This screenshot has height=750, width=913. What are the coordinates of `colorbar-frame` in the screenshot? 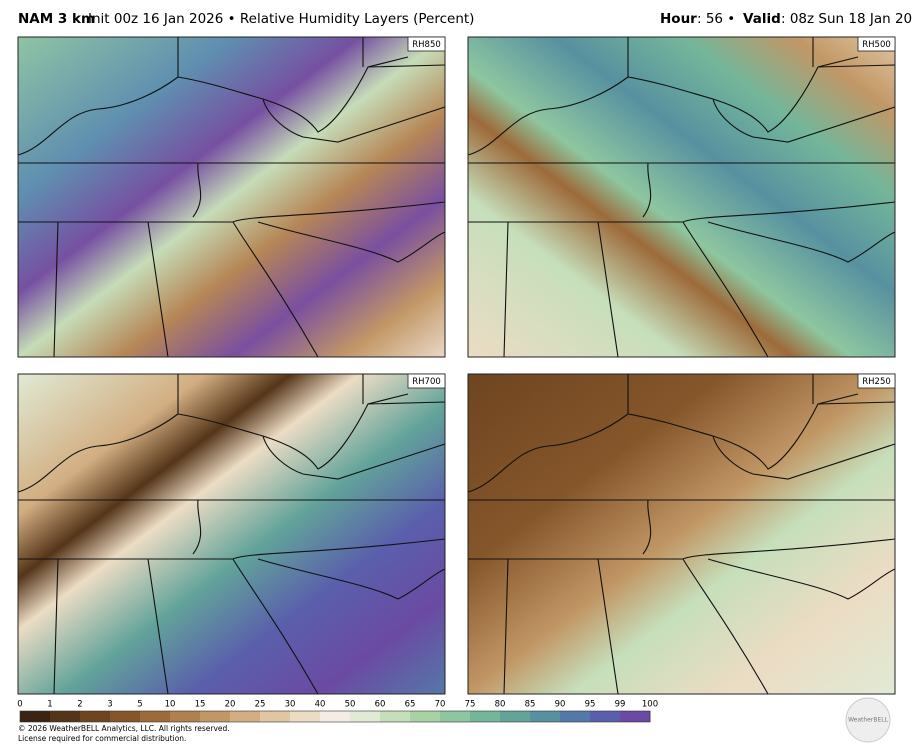 It's located at (335, 716).